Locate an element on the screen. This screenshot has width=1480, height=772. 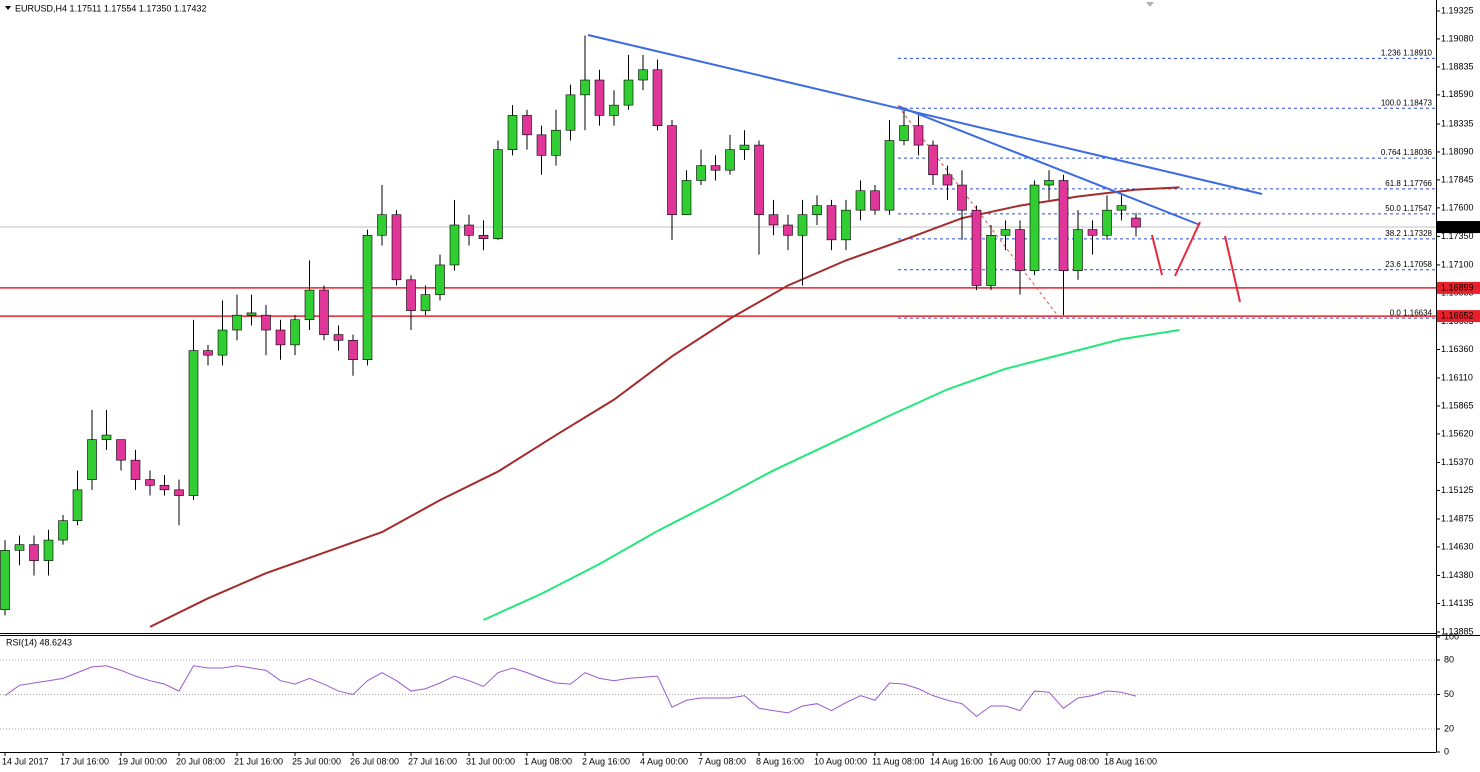
y-tick-label: 1.18835 is located at coordinates (1457, 66).